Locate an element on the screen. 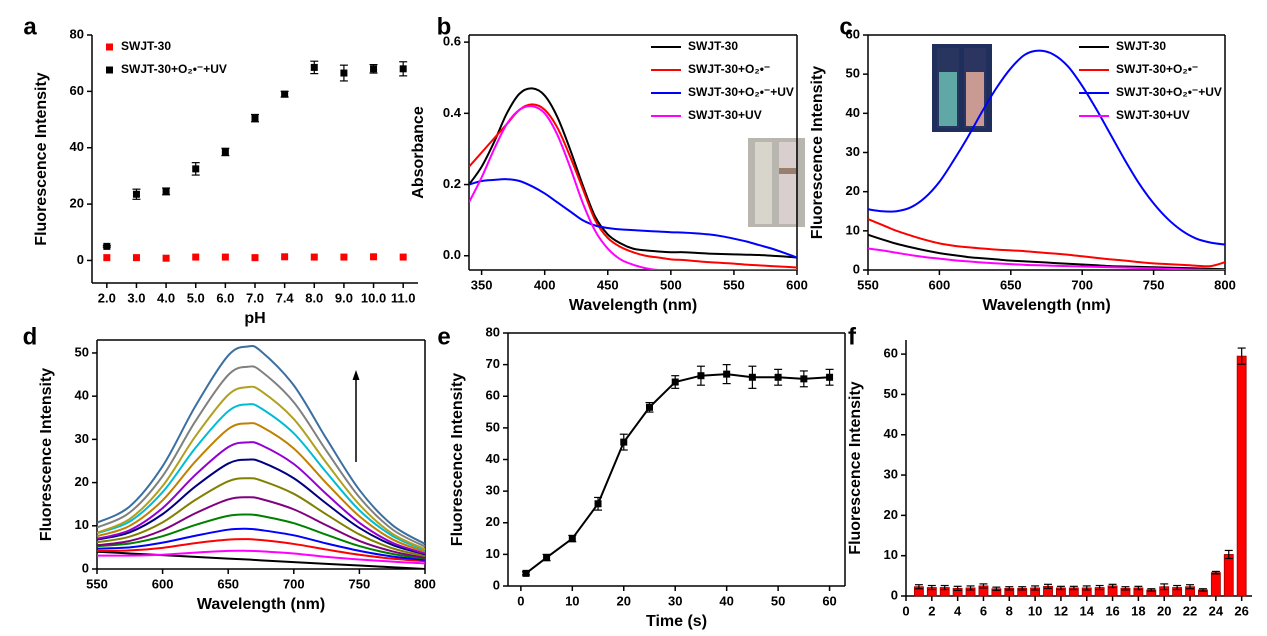 The image size is (1267, 636). x-tick-label: 450 is located at coordinates (608, 284).